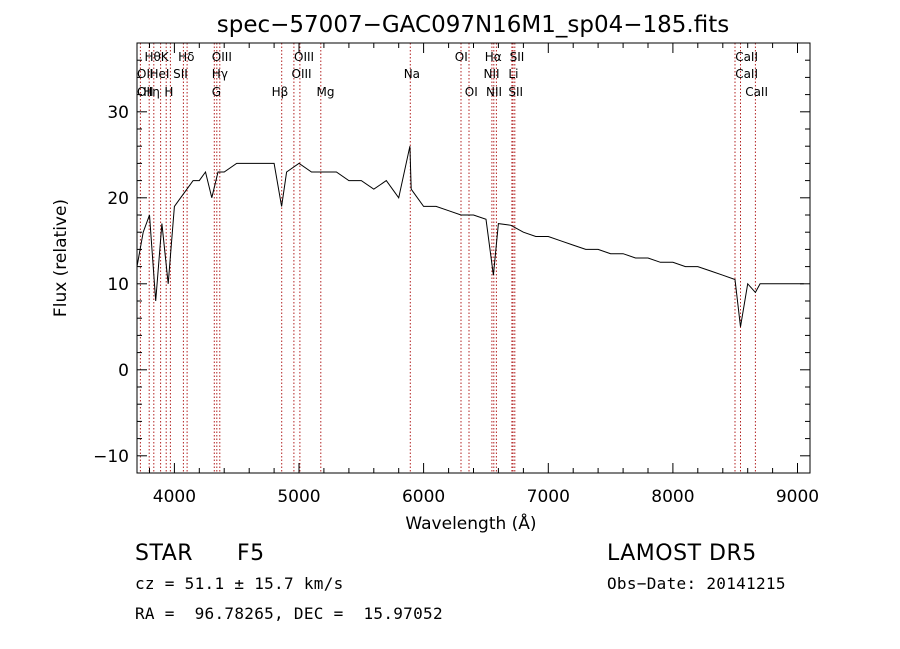 The image size is (900, 649). Describe the element at coordinates (672, 497) in the screenshot. I see `x-tick-label: 8000` at that location.